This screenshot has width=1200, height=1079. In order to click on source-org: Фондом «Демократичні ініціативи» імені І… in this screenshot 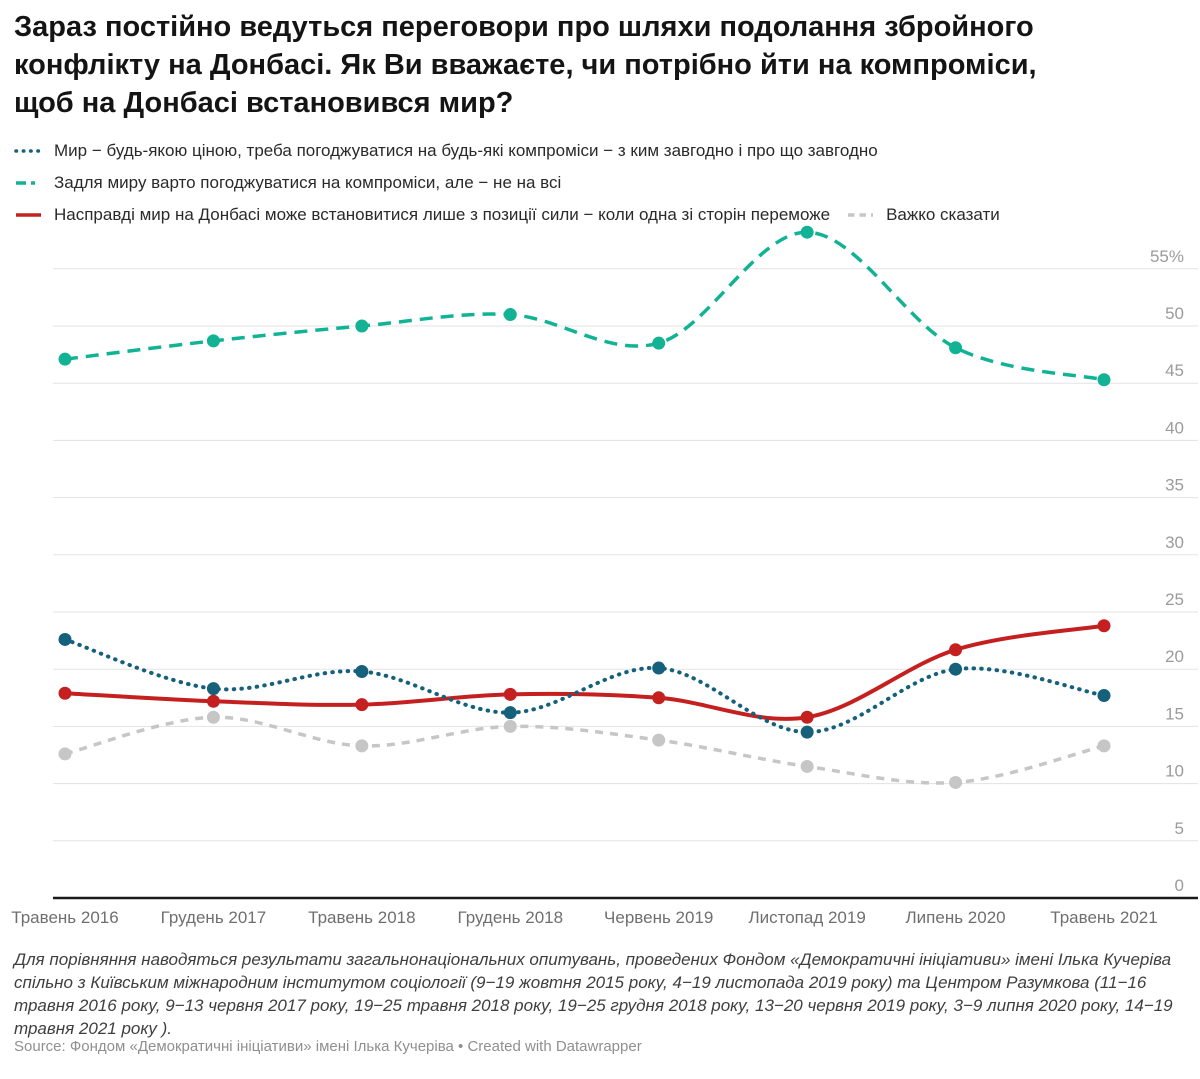, I will do `click(261, 1046)`.